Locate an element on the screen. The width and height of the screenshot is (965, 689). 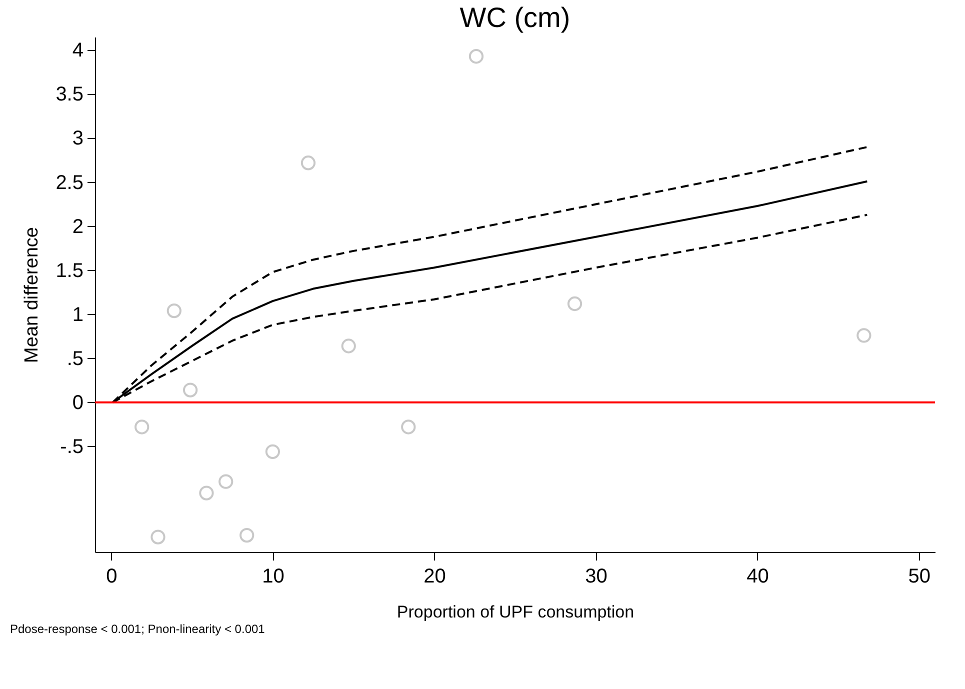
x-tick-label: 20 is located at coordinates (435, 577).